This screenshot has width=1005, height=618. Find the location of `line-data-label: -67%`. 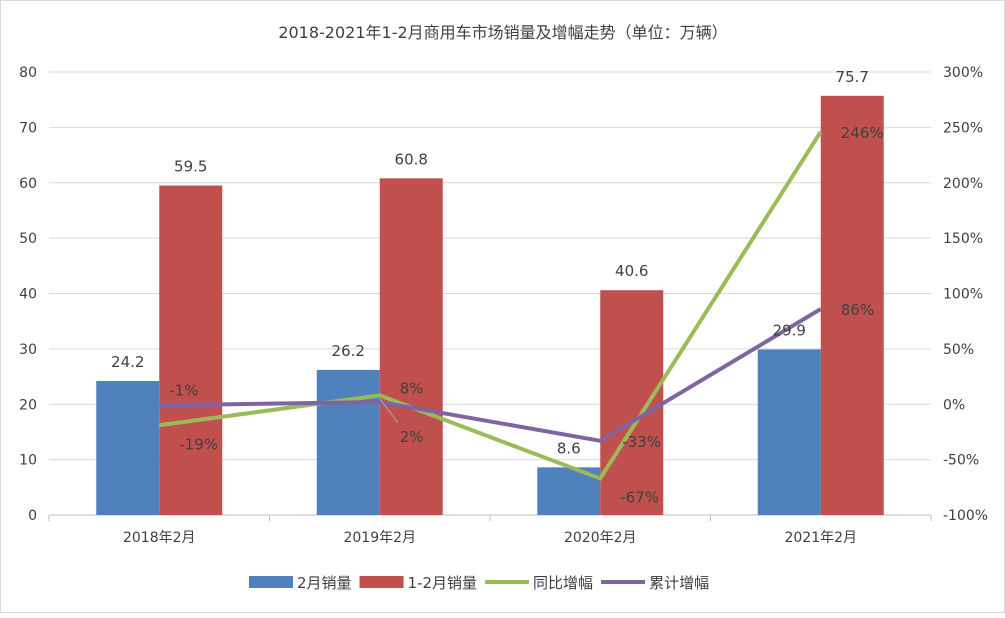

line-data-label: -67% is located at coordinates (639, 497).